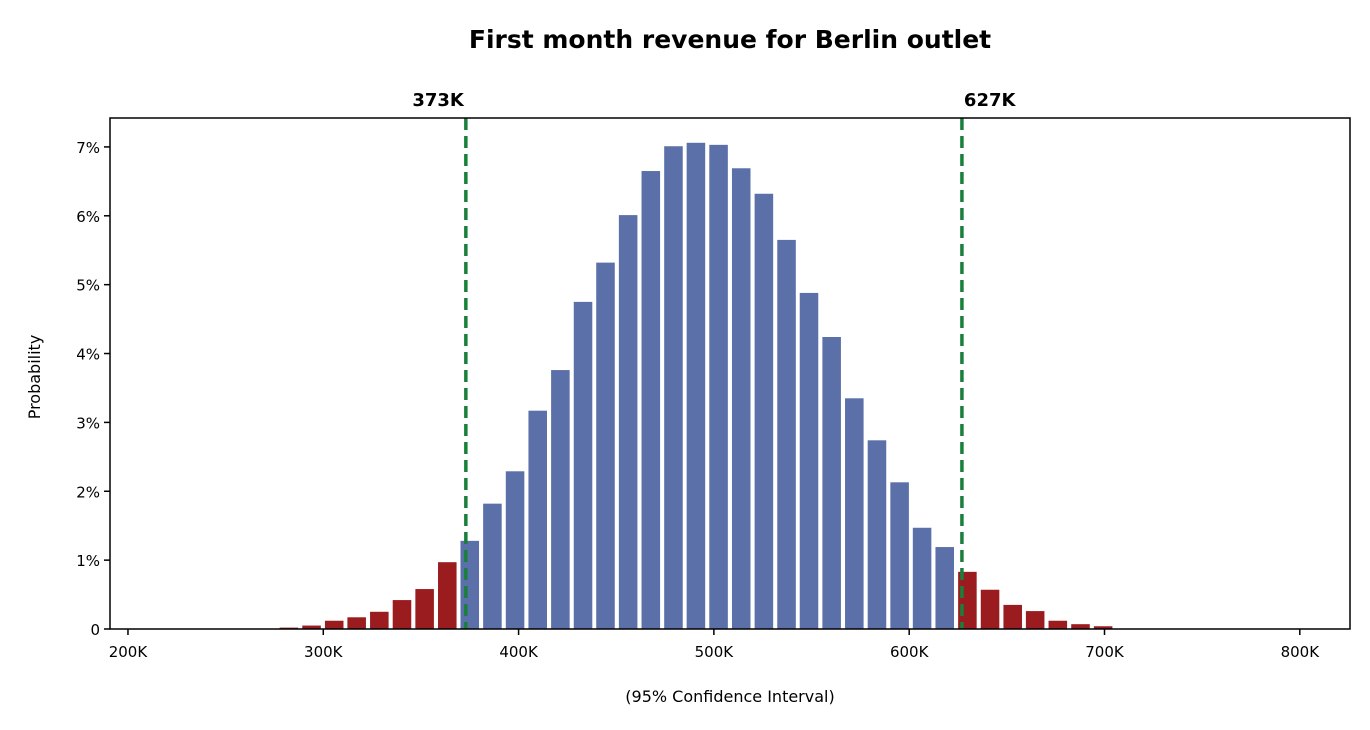 This screenshot has width=1370, height=730. Describe the element at coordinates (129, 652) in the screenshot. I see `x-tick-label: 200K` at that location.